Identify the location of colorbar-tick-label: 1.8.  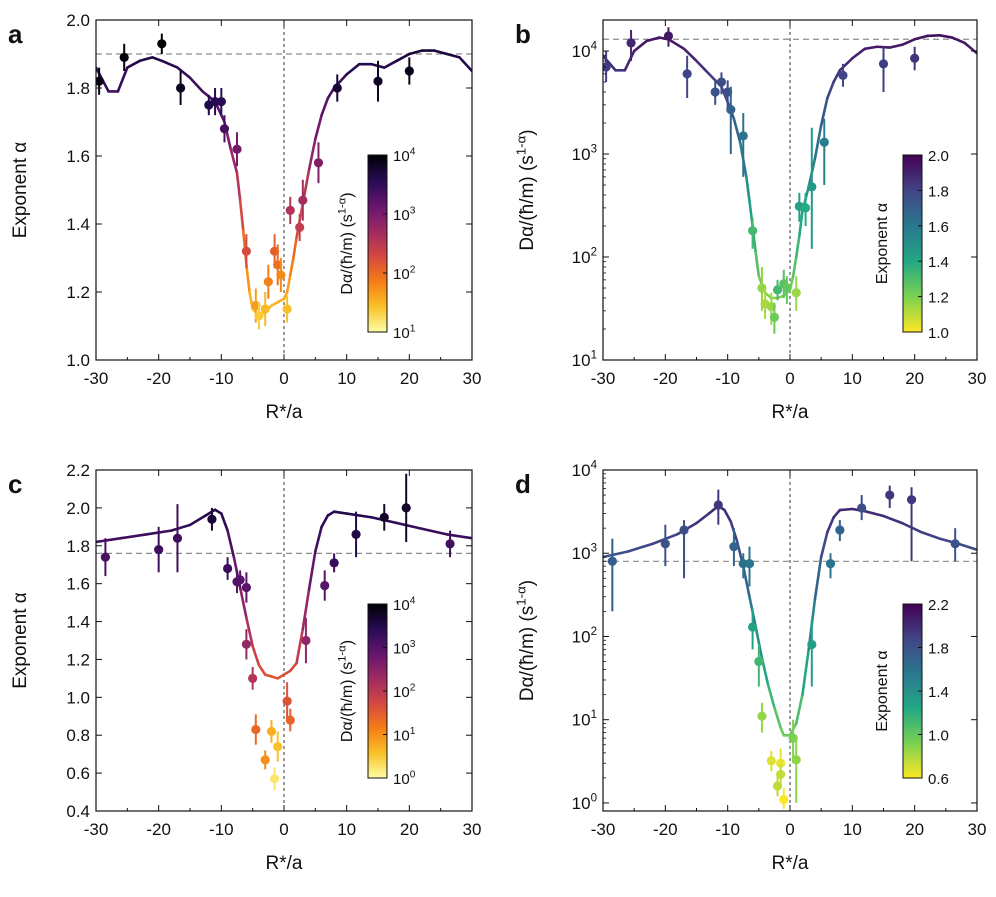
(938, 649).